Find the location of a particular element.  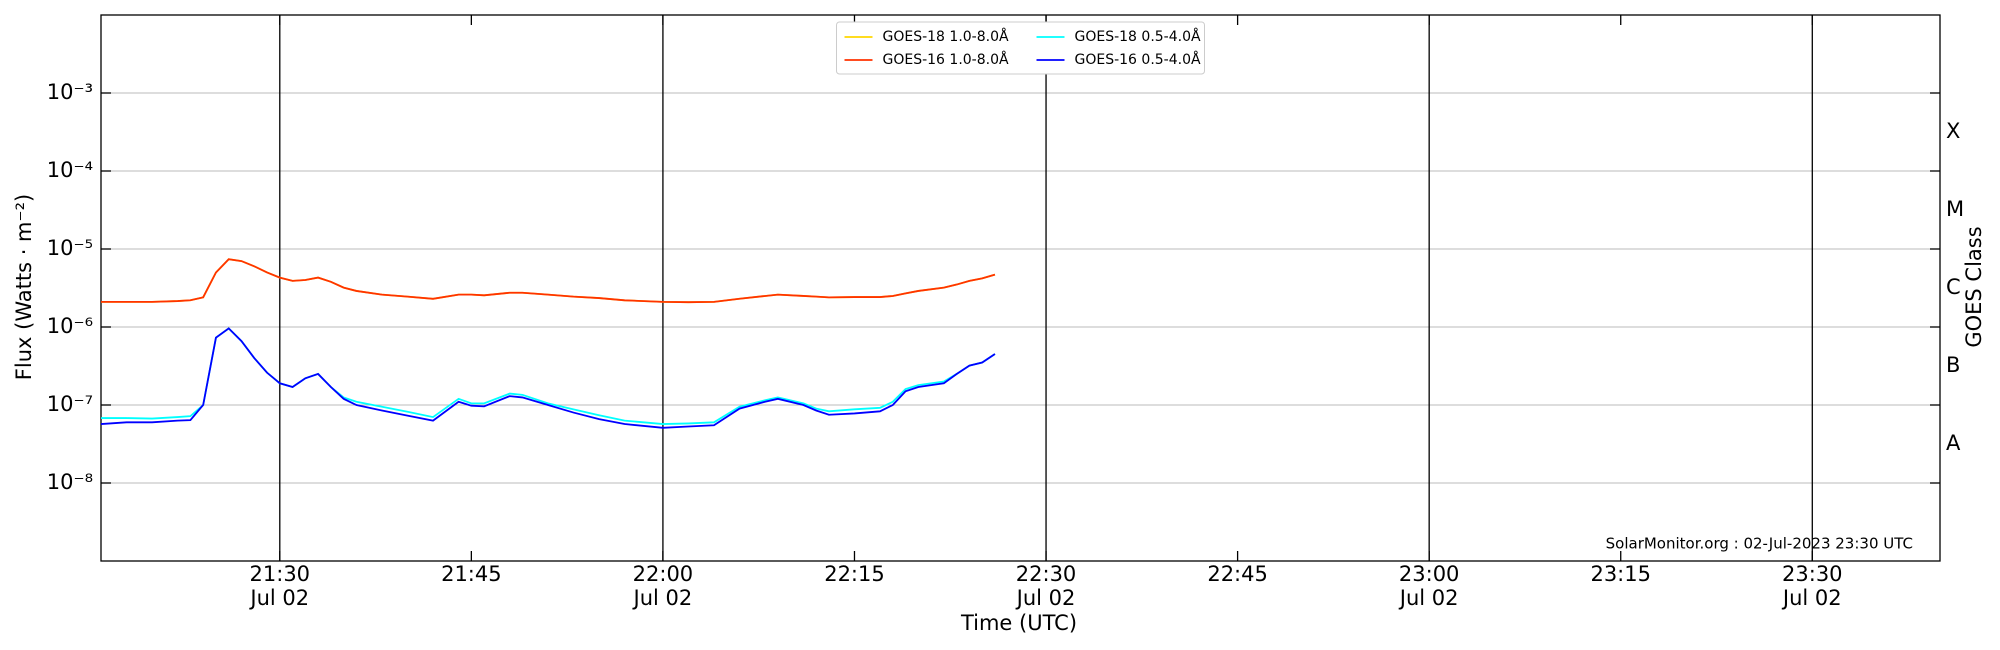

y-axis-label: Flux (Watts · m⁻²) is located at coordinates (24, 287).